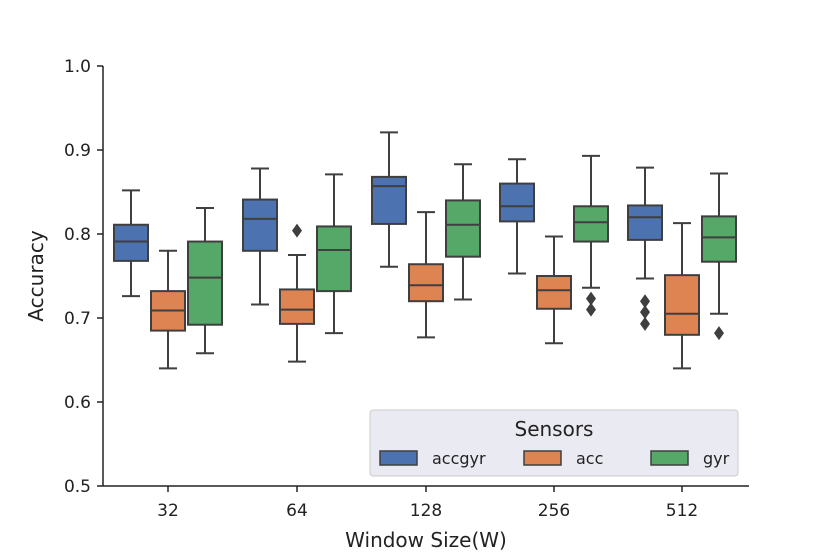 Image resolution: width=830 pixels, height=554 pixels. Describe the element at coordinates (669, 458) in the screenshot. I see `legend-swatch-gyr` at that location.